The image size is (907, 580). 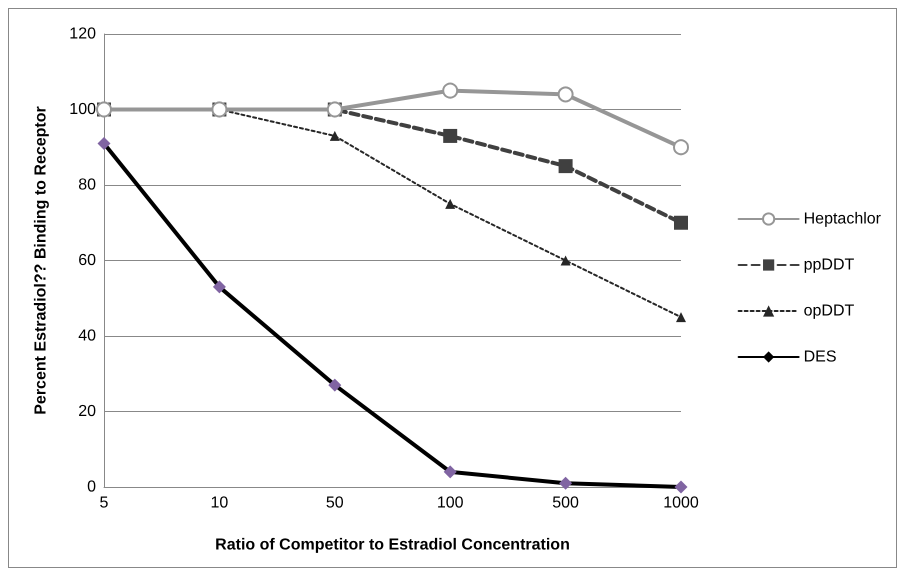 I want to click on y-tick-label: 0, so click(x=91, y=487).